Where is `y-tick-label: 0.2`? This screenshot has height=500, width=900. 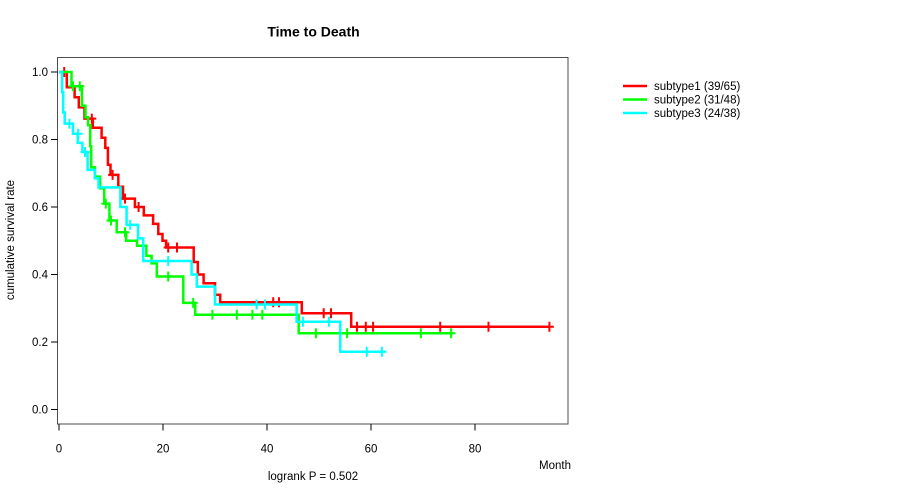
y-tick-label: 0.2 is located at coordinates (40, 343).